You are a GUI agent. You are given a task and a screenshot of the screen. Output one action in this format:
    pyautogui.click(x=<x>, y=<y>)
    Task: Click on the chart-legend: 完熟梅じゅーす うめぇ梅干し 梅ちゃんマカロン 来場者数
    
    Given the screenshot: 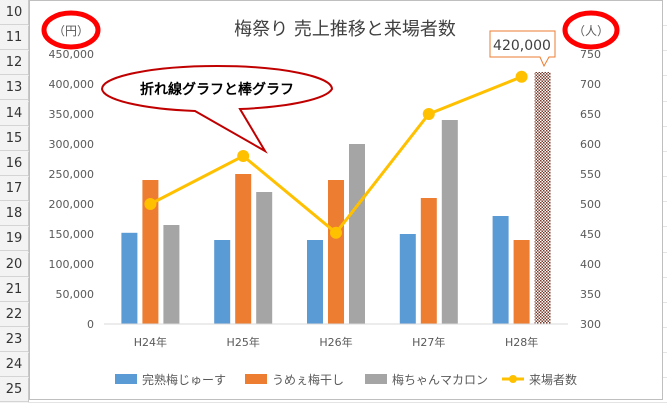 What is the action you would take?
    pyautogui.click(x=346, y=379)
    